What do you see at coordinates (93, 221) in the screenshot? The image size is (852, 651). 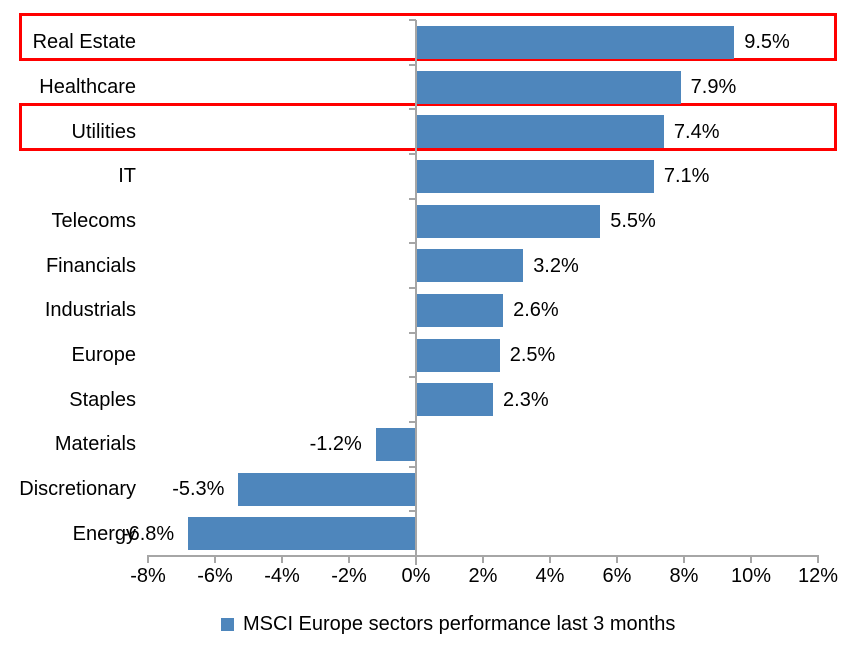 I see `category-label: Telecoms` at bounding box center [93, 221].